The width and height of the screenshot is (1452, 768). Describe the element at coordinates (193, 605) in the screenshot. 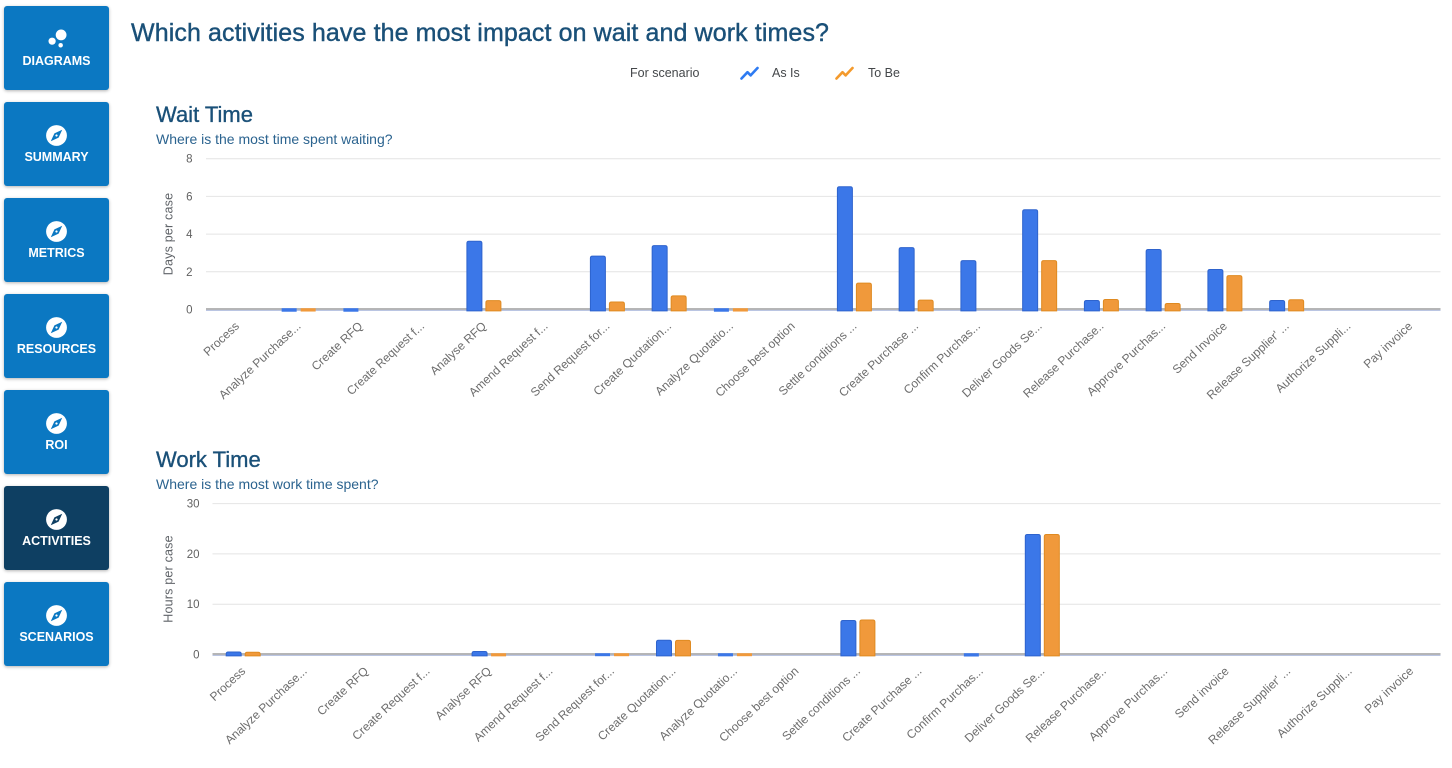

I see `svg-text: 10` at that location.